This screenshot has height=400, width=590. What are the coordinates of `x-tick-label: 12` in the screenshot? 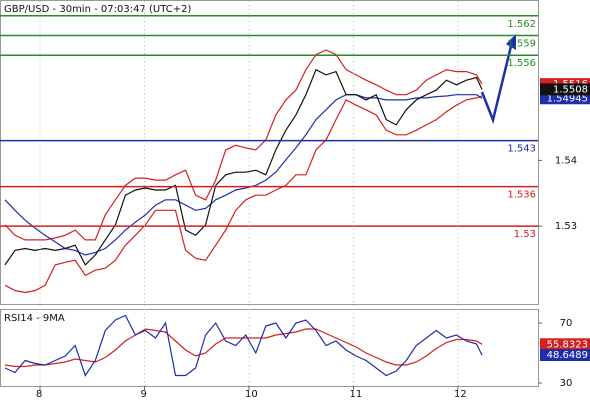 It's located at (460, 394).